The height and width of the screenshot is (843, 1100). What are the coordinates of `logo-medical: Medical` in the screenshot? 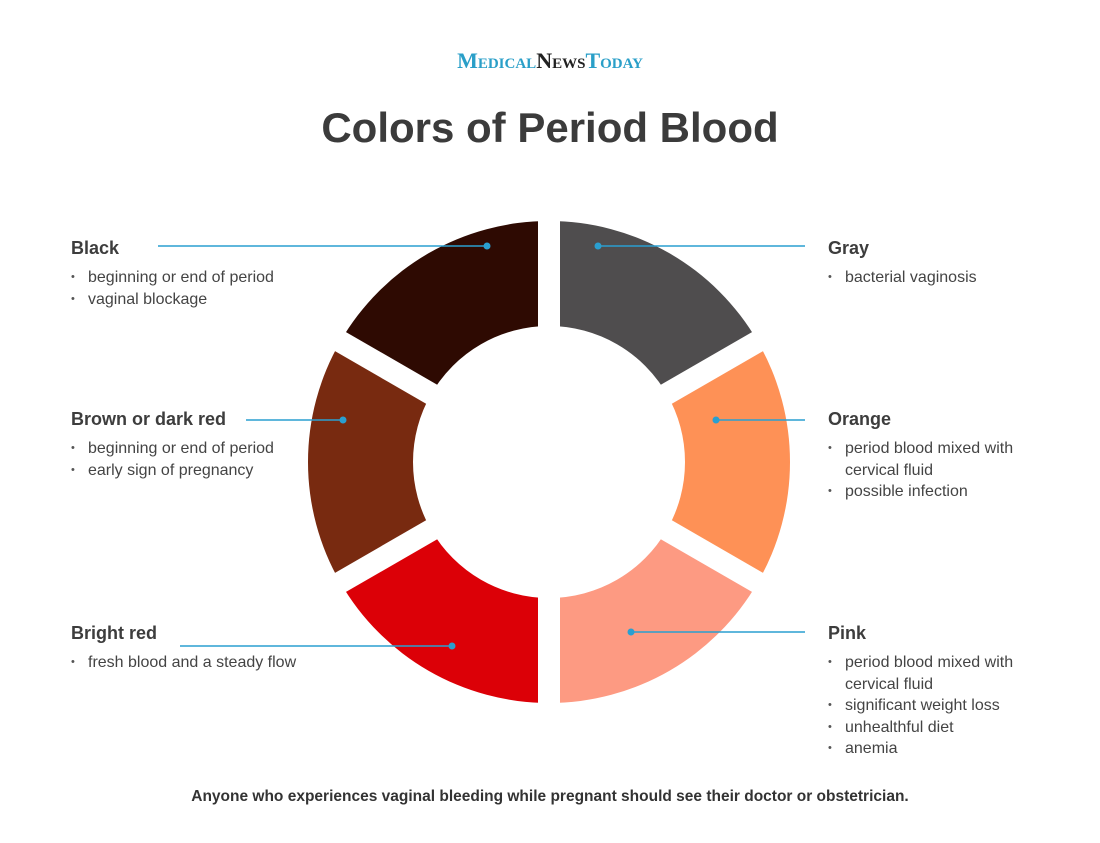 It's located at (497, 60).